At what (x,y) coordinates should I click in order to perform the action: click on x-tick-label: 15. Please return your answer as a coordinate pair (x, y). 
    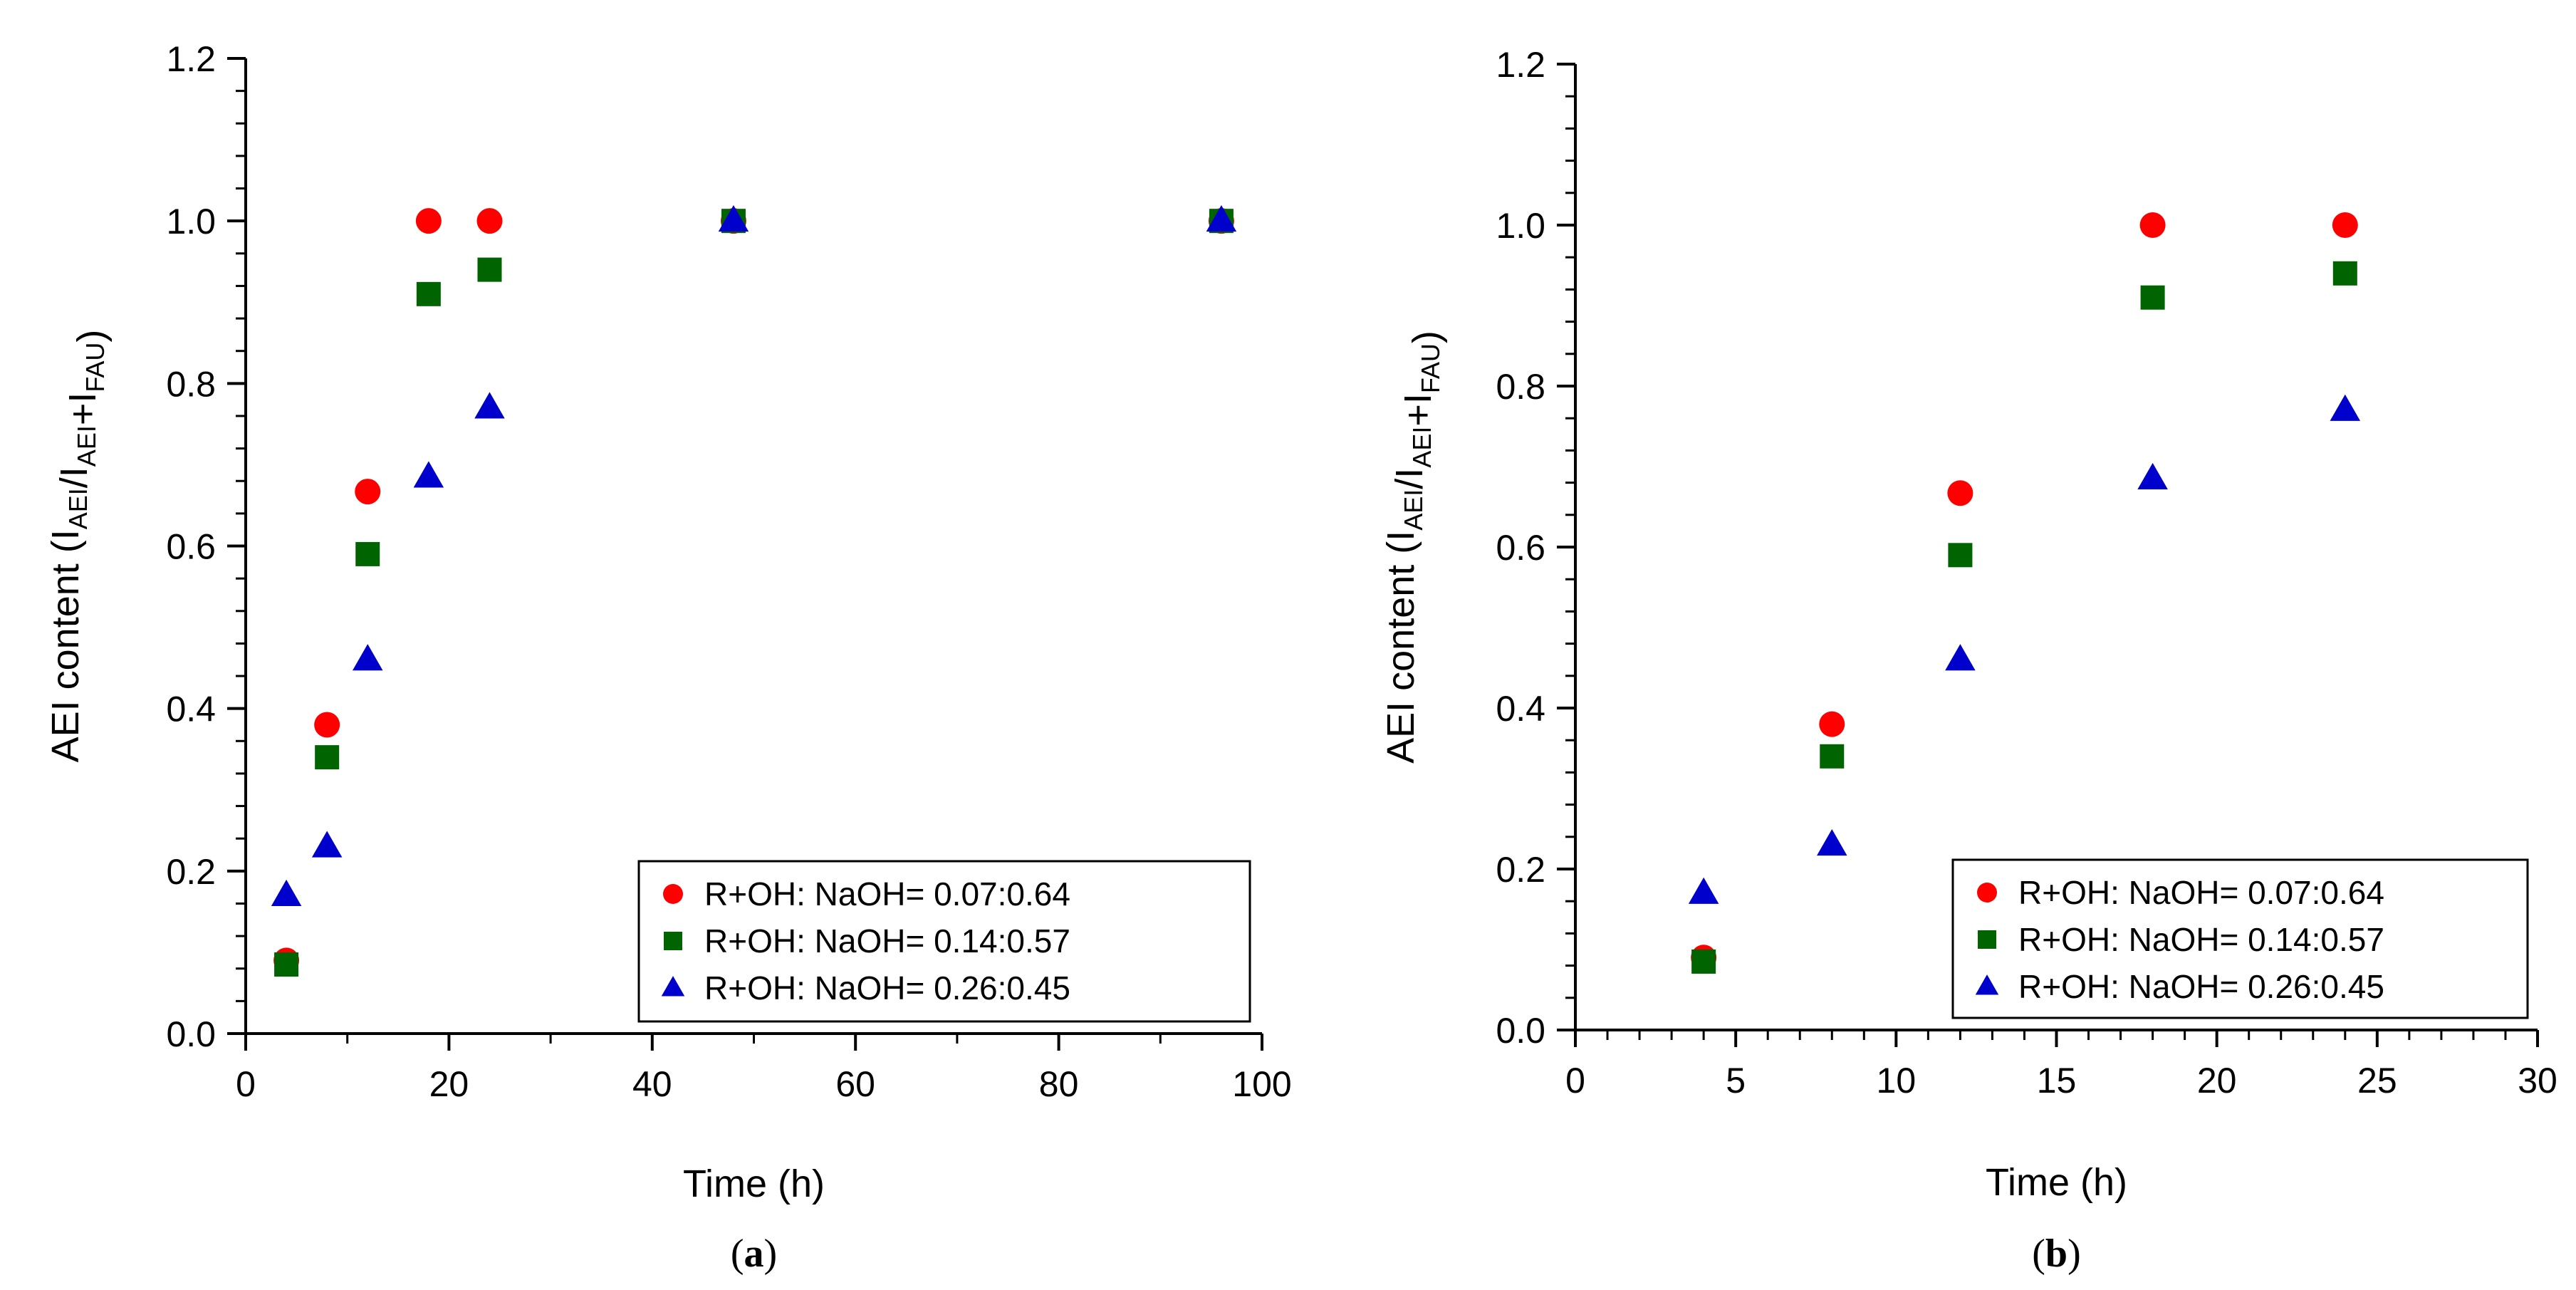
    Looking at the image, I should click on (2057, 1081).